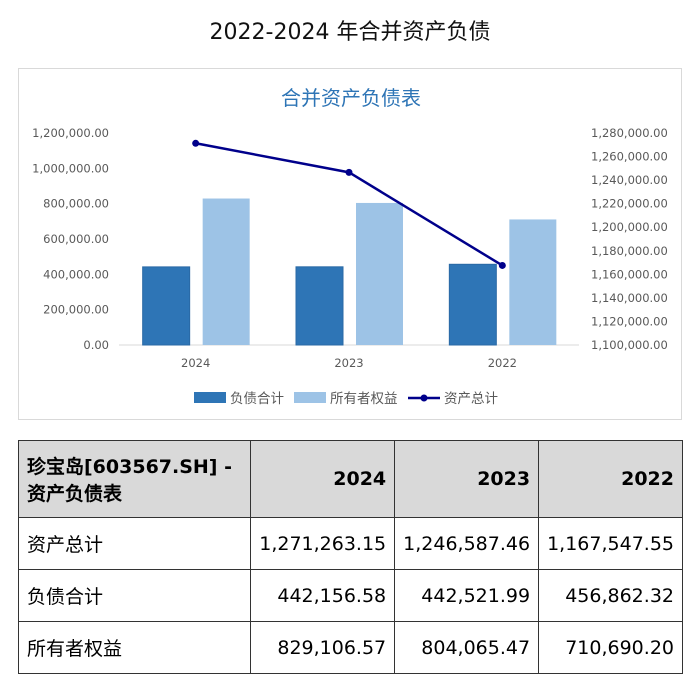 This screenshot has width=700, height=691. What do you see at coordinates (76, 274) in the screenshot?
I see `left-axis-tick: 400,000.00` at bounding box center [76, 274].